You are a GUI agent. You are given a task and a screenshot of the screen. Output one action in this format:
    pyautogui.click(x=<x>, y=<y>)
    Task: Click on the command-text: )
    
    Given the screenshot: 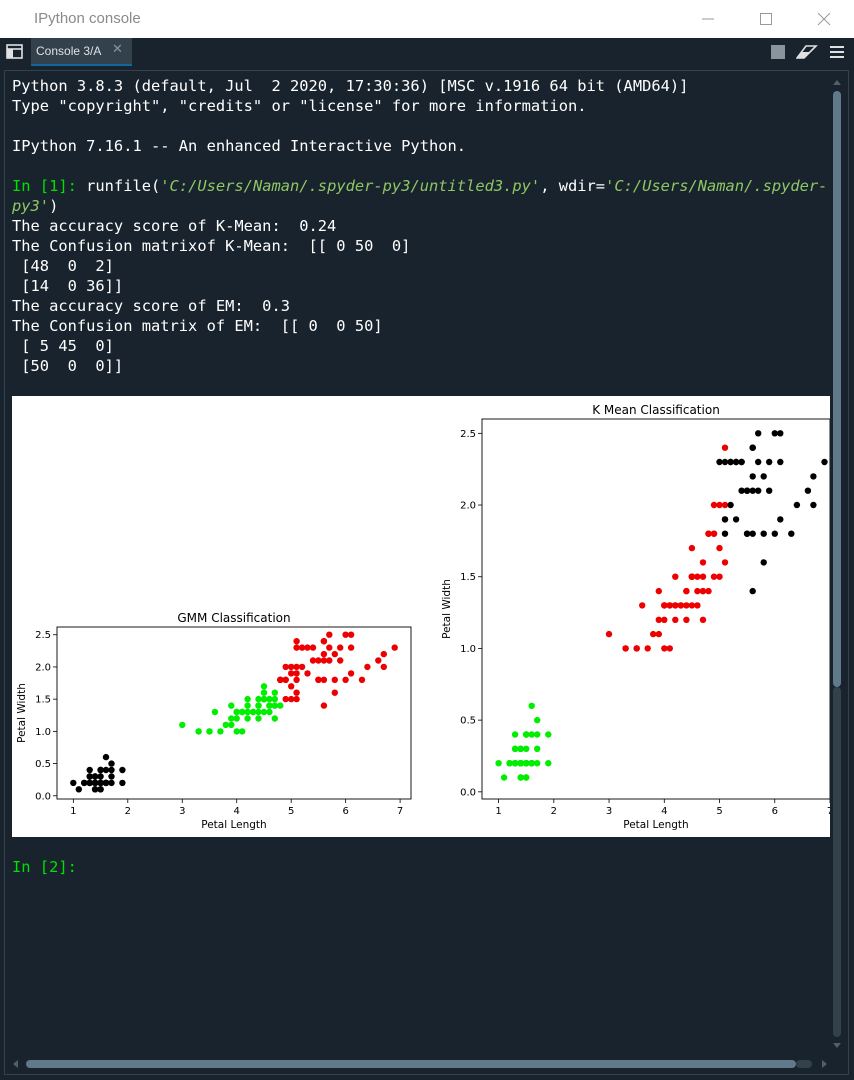 What is the action you would take?
    pyautogui.click(x=54, y=206)
    